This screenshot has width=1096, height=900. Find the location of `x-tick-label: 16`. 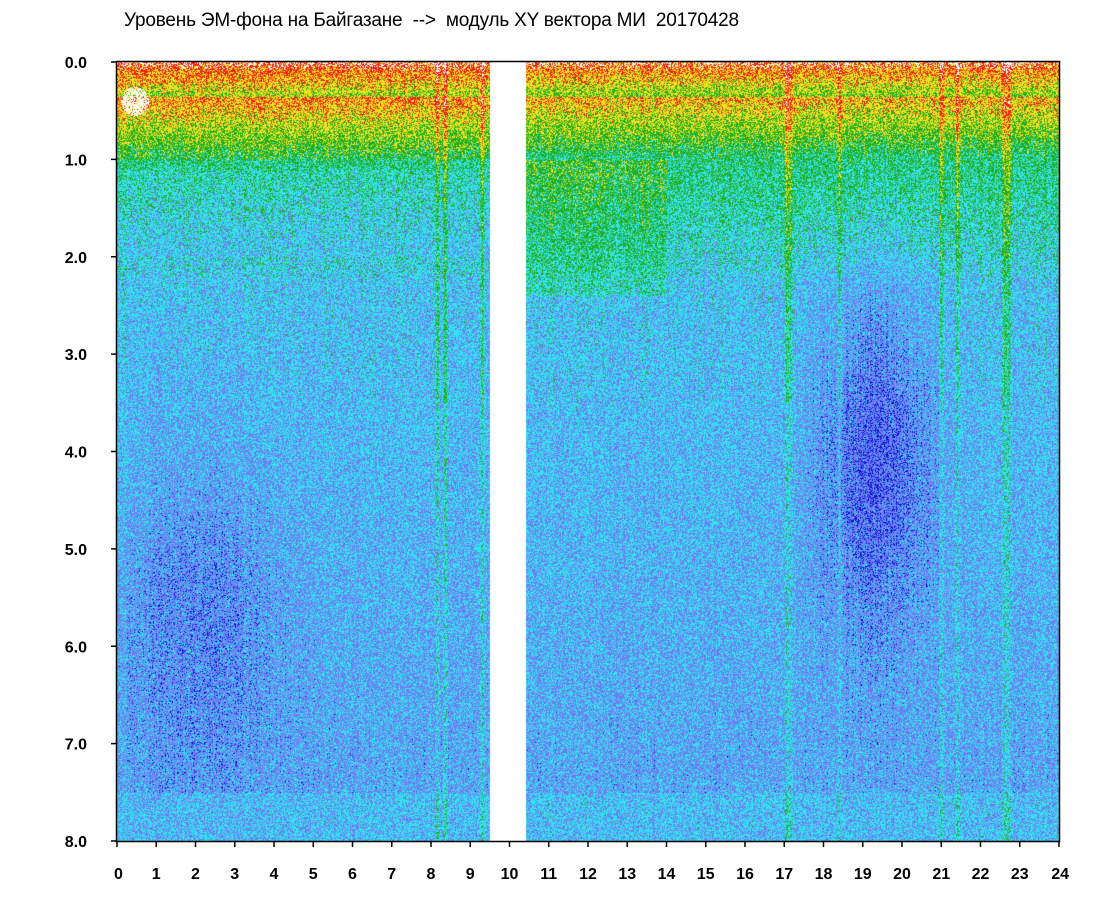

x-tick-label: 16 is located at coordinates (745, 874).